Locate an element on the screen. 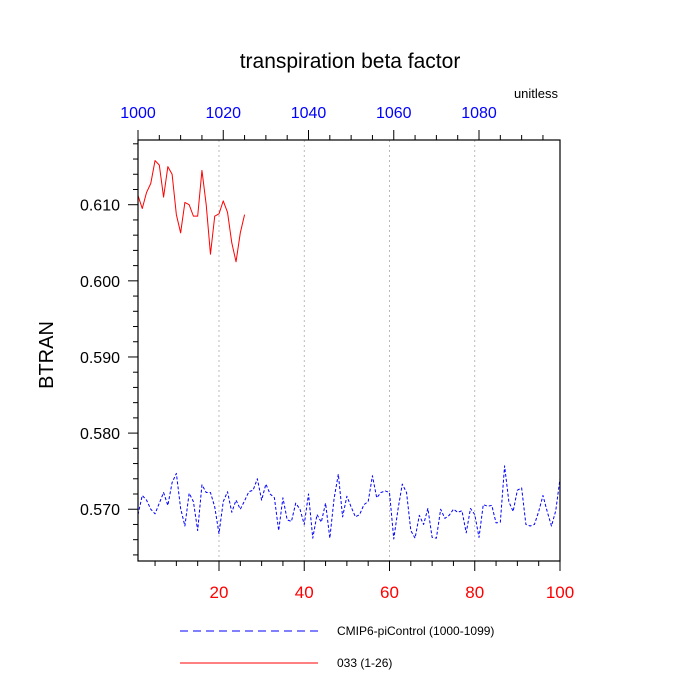 The width and height of the screenshot is (700, 700). top-tick-label: 1000 is located at coordinates (138, 113).